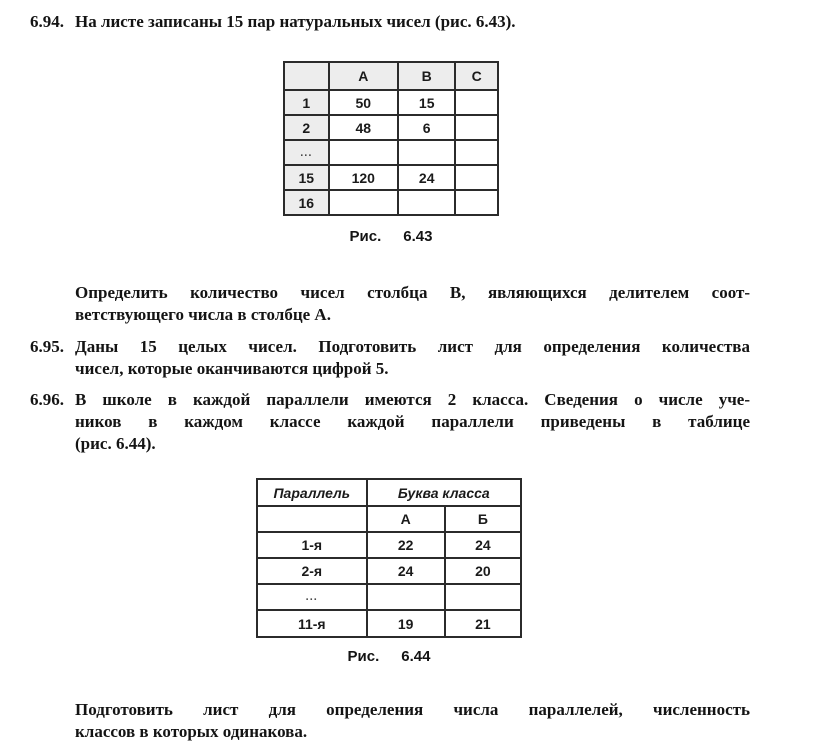  I want to click on figure-caption-6-43: Рис. 6.43, so click(391, 237).